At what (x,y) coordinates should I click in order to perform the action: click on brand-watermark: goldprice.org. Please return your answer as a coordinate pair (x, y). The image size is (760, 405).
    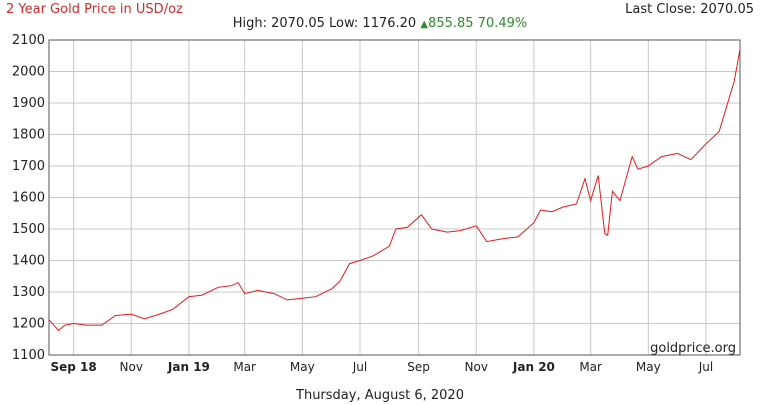
    Looking at the image, I should click on (693, 348).